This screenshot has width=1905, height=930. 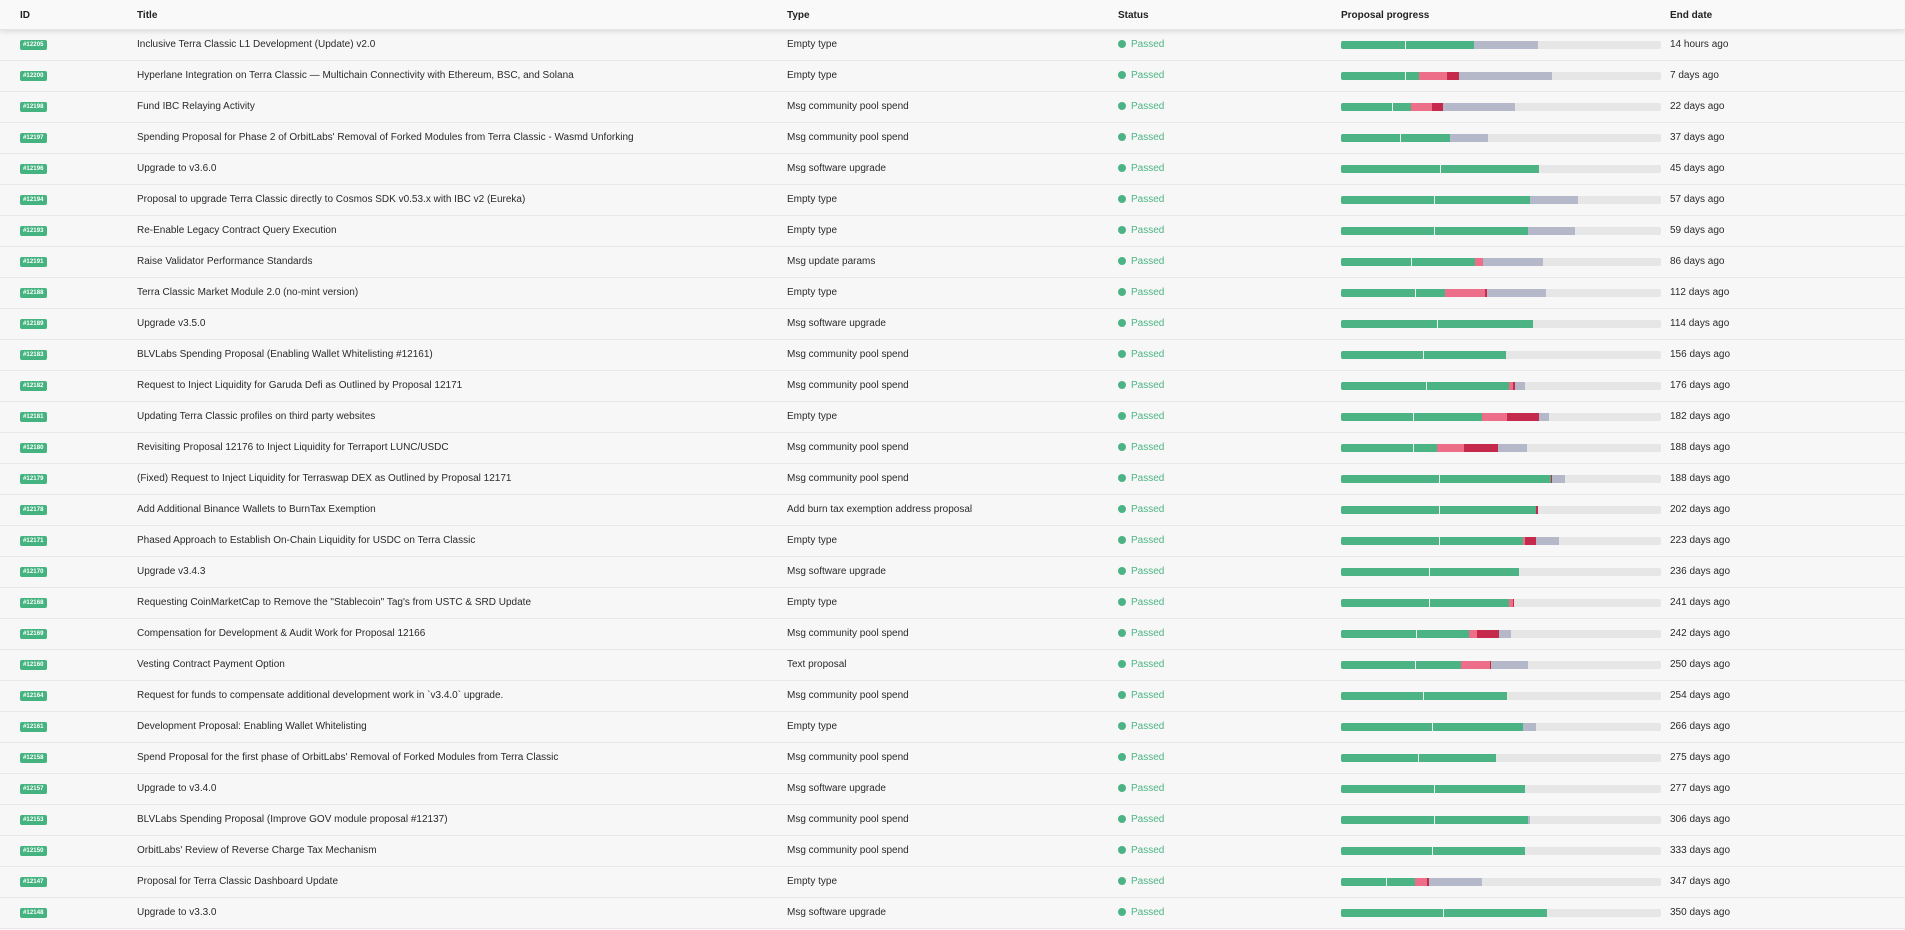 What do you see at coordinates (33, 541) in the screenshot?
I see `proposal-id-badge: #12171` at bounding box center [33, 541].